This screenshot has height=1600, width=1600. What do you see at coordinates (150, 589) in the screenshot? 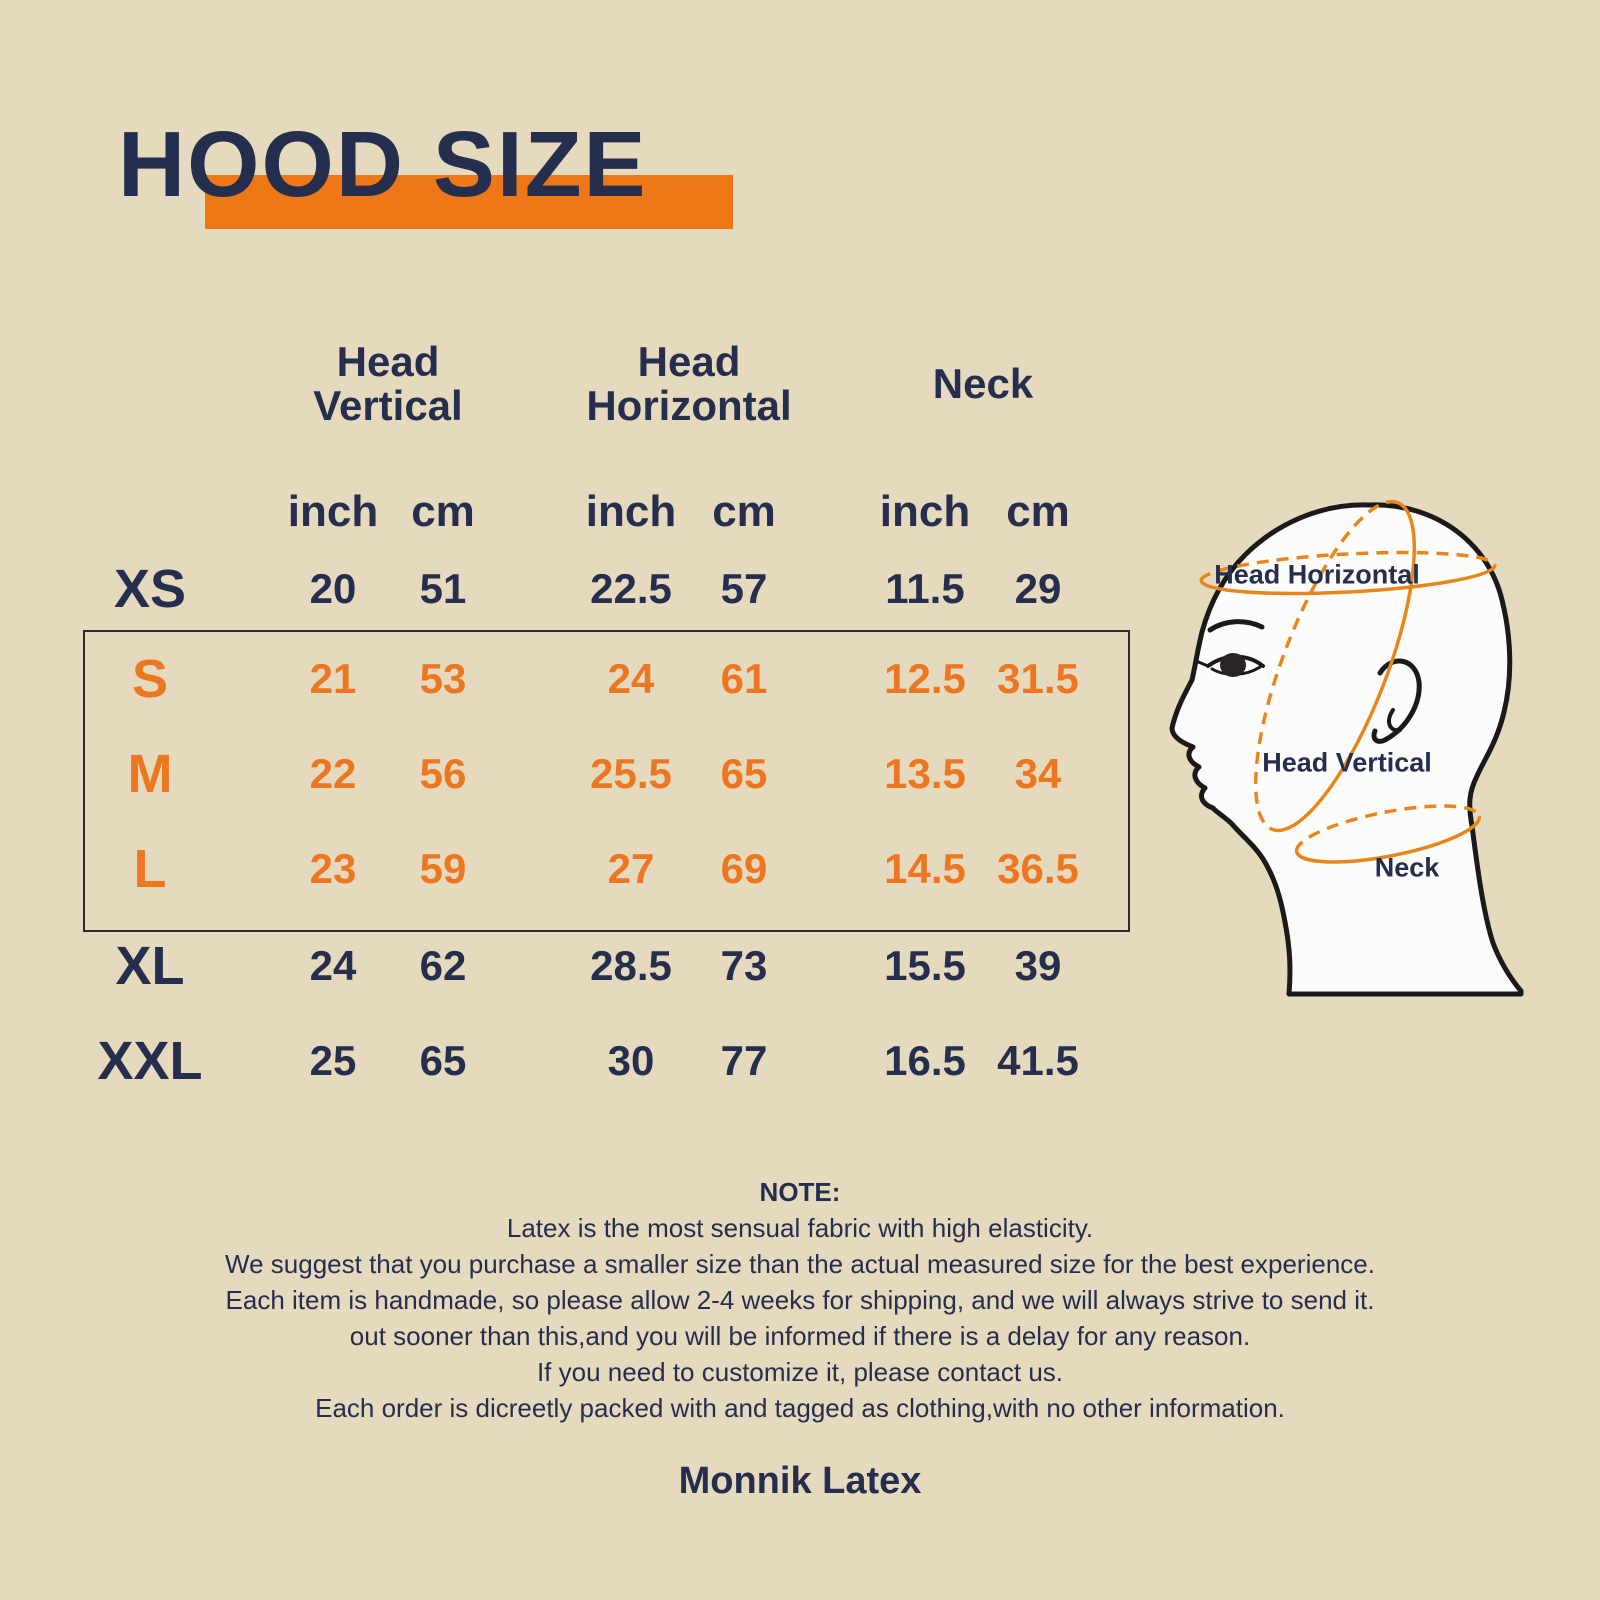
I see `size-label: XS` at bounding box center [150, 589].